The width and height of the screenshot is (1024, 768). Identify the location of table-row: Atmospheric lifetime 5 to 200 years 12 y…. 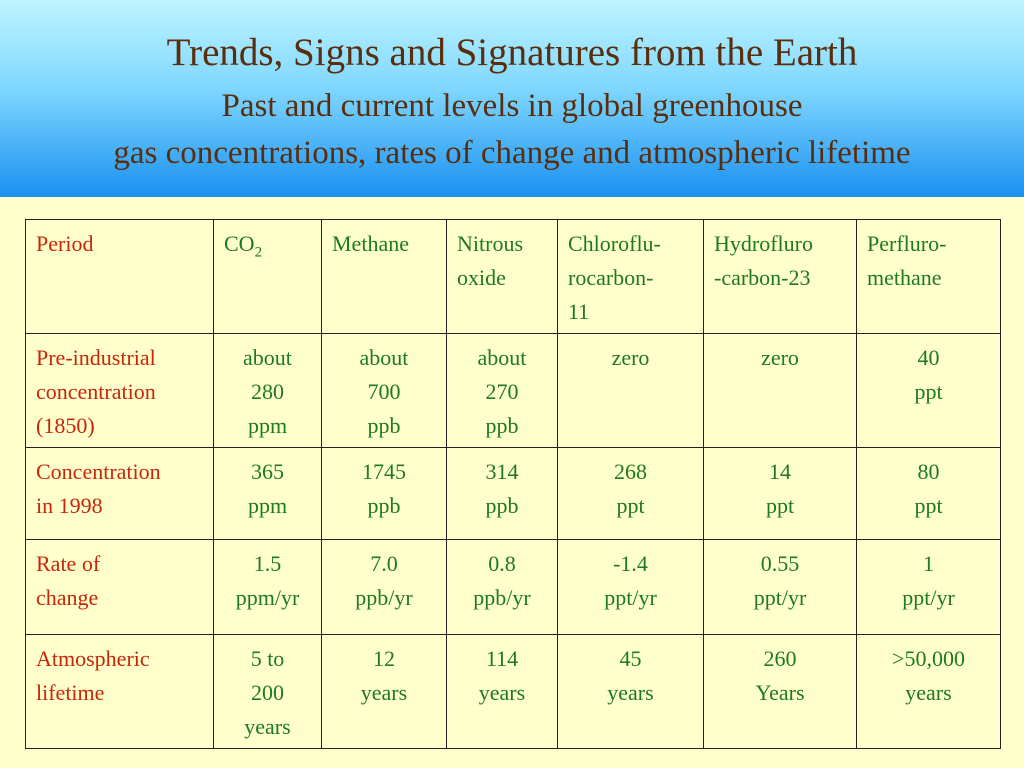
(513, 691).